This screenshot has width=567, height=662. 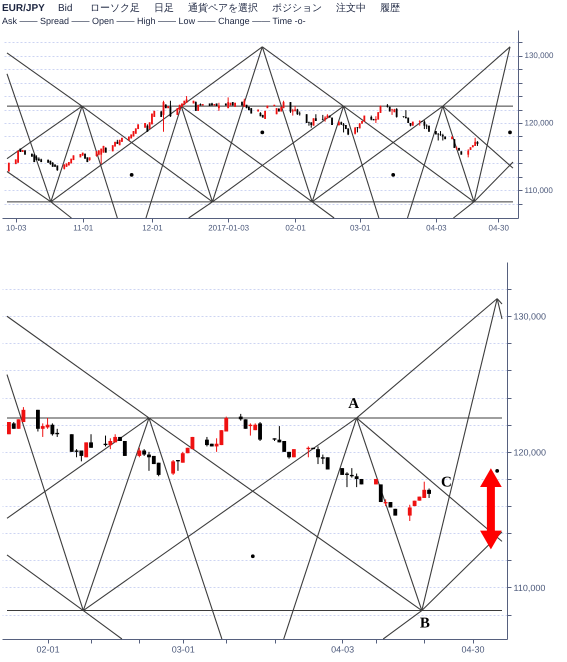 I want to click on text: ポジション, so click(x=297, y=8).